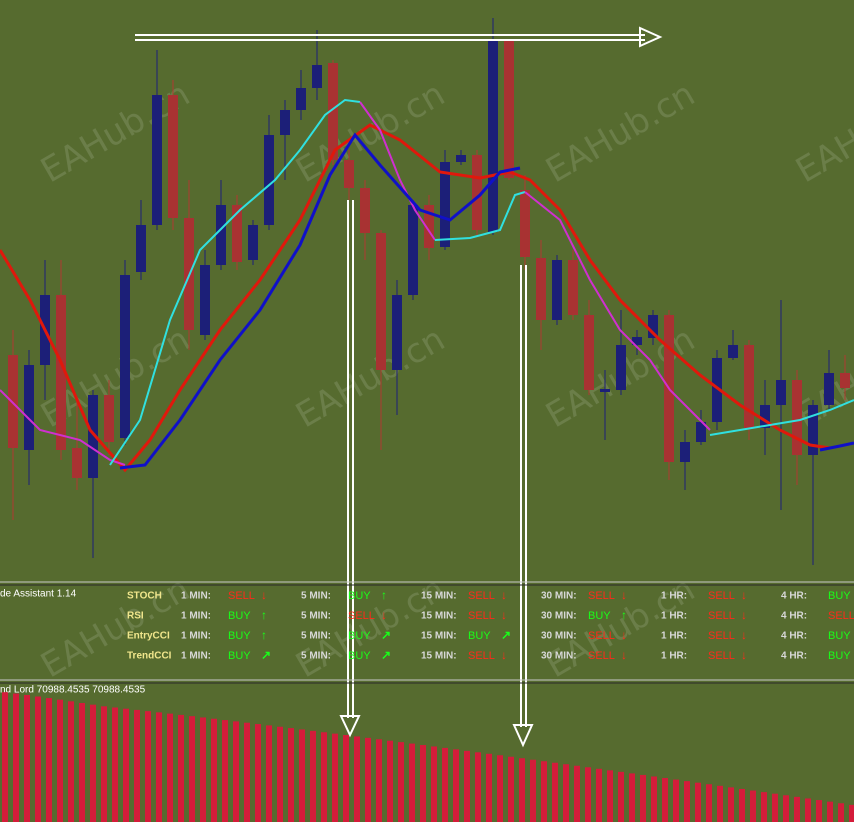 The width and height of the screenshot is (854, 822). I want to click on timeframe: 5 MIN:, so click(316, 616).